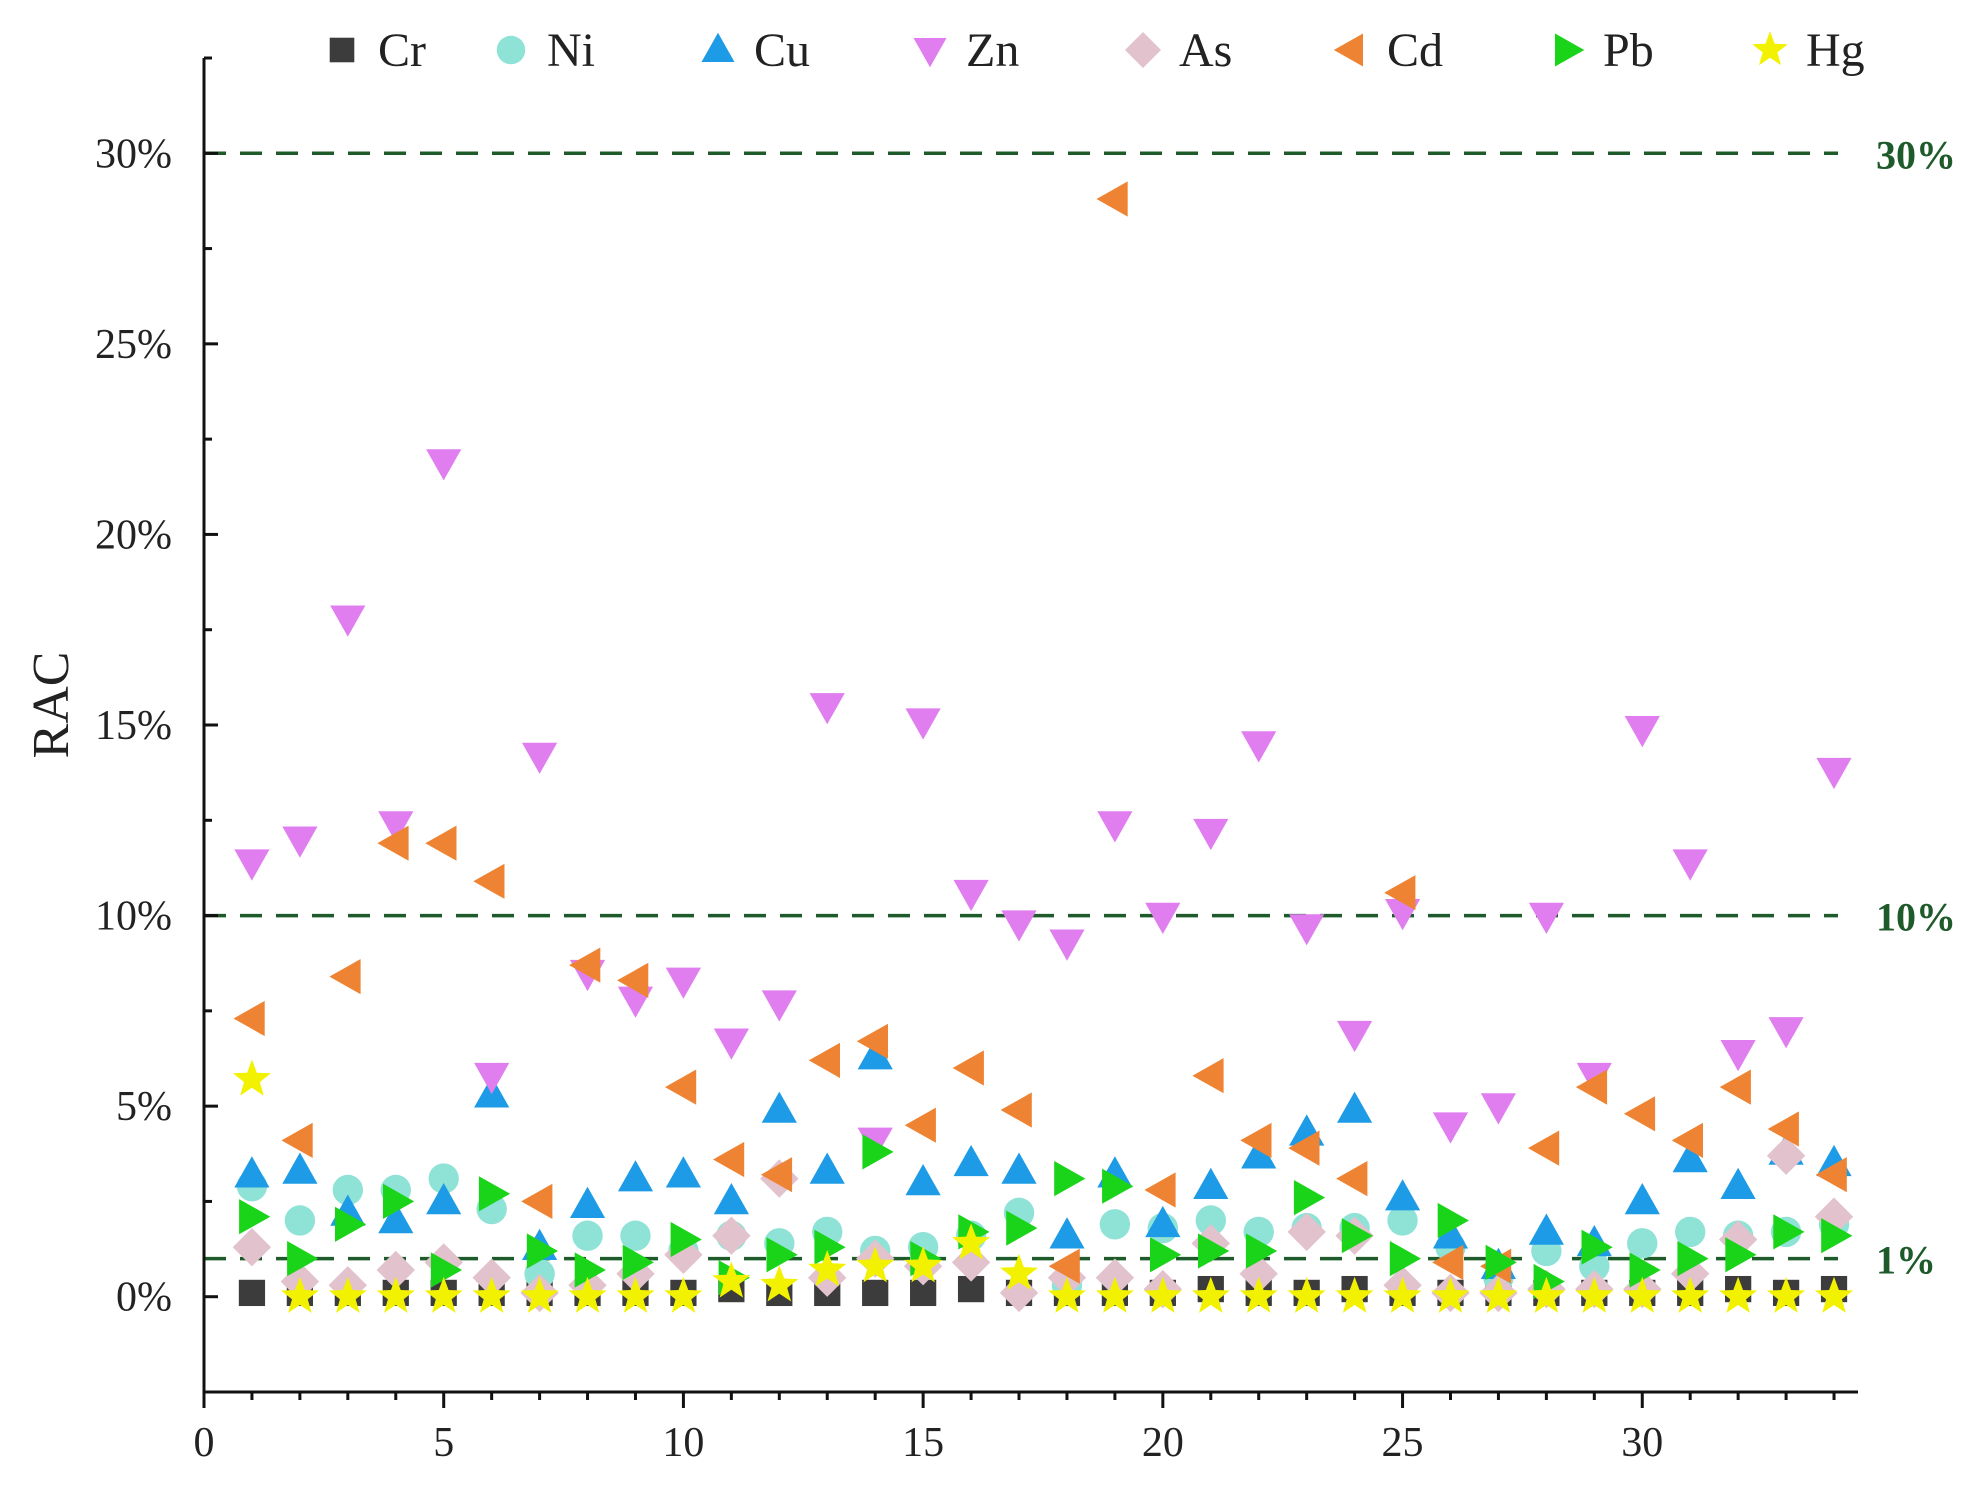 The image size is (1984, 1496). I want to click on legend-marker-pb, so click(1570, 50).